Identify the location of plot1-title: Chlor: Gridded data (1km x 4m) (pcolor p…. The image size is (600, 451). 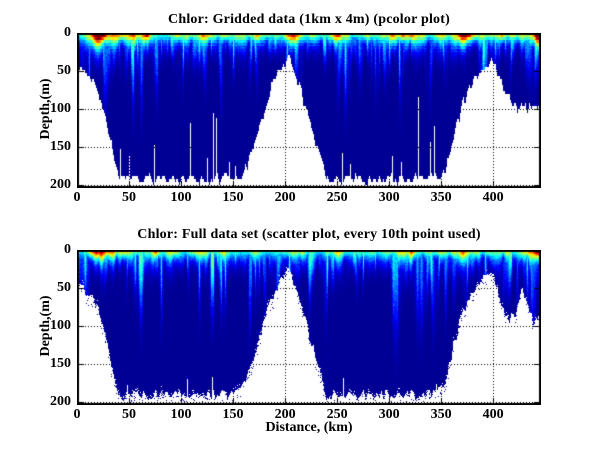
(309, 19).